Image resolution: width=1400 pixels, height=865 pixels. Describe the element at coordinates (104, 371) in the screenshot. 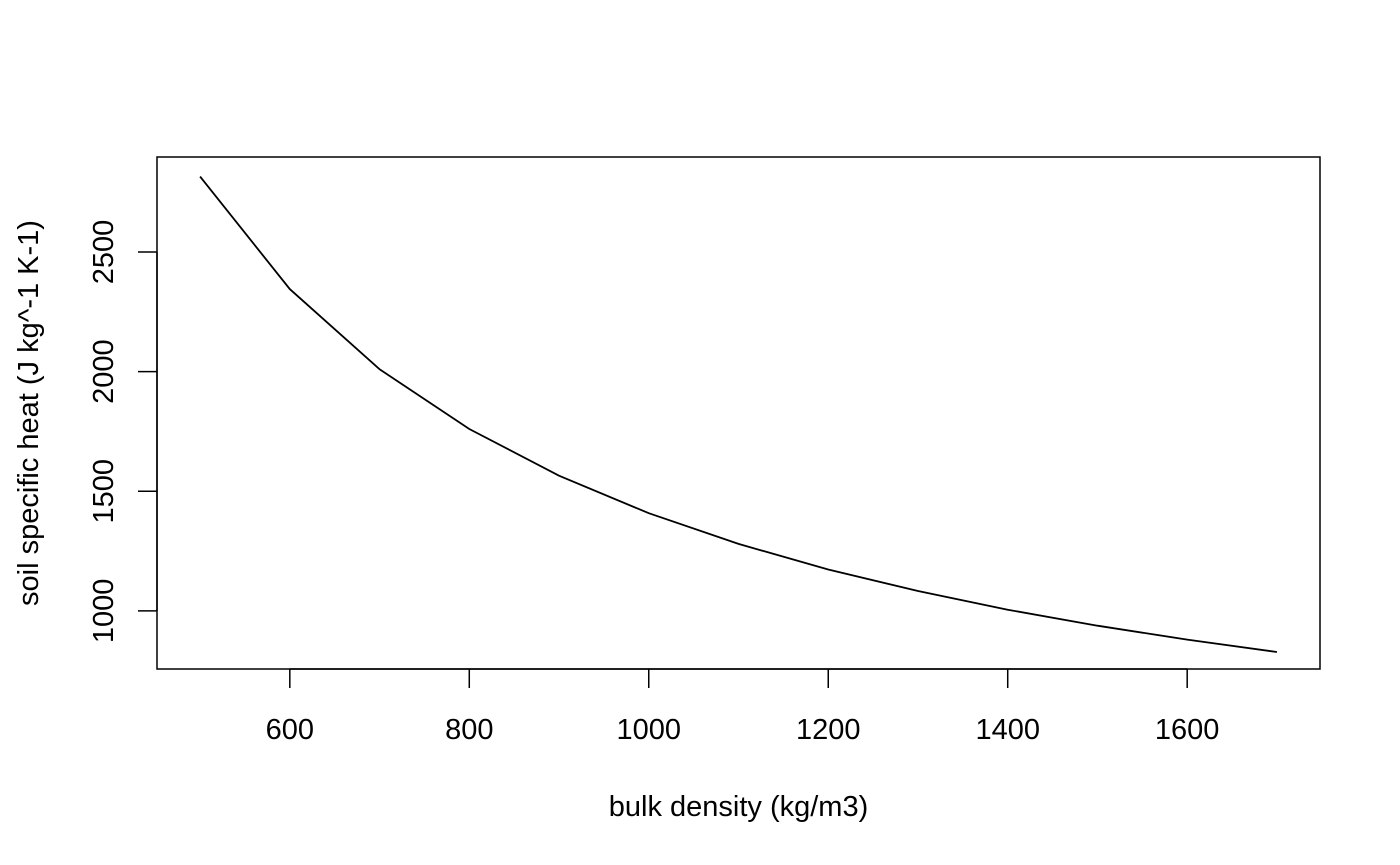

I see `y-tick-label: 2000` at that location.